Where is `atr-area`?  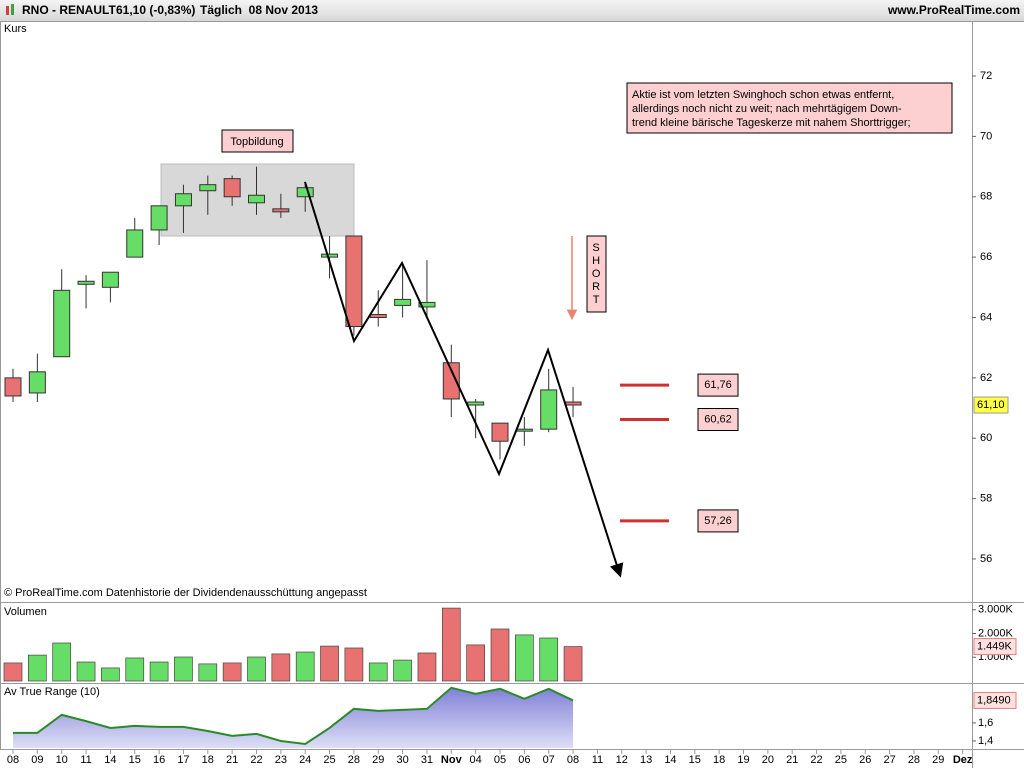
atr-area is located at coordinates (293, 717).